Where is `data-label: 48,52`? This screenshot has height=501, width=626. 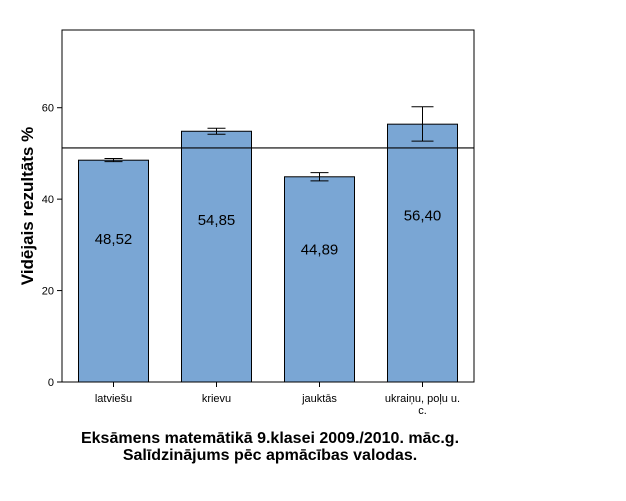 data-label: 48,52 is located at coordinates (114, 239).